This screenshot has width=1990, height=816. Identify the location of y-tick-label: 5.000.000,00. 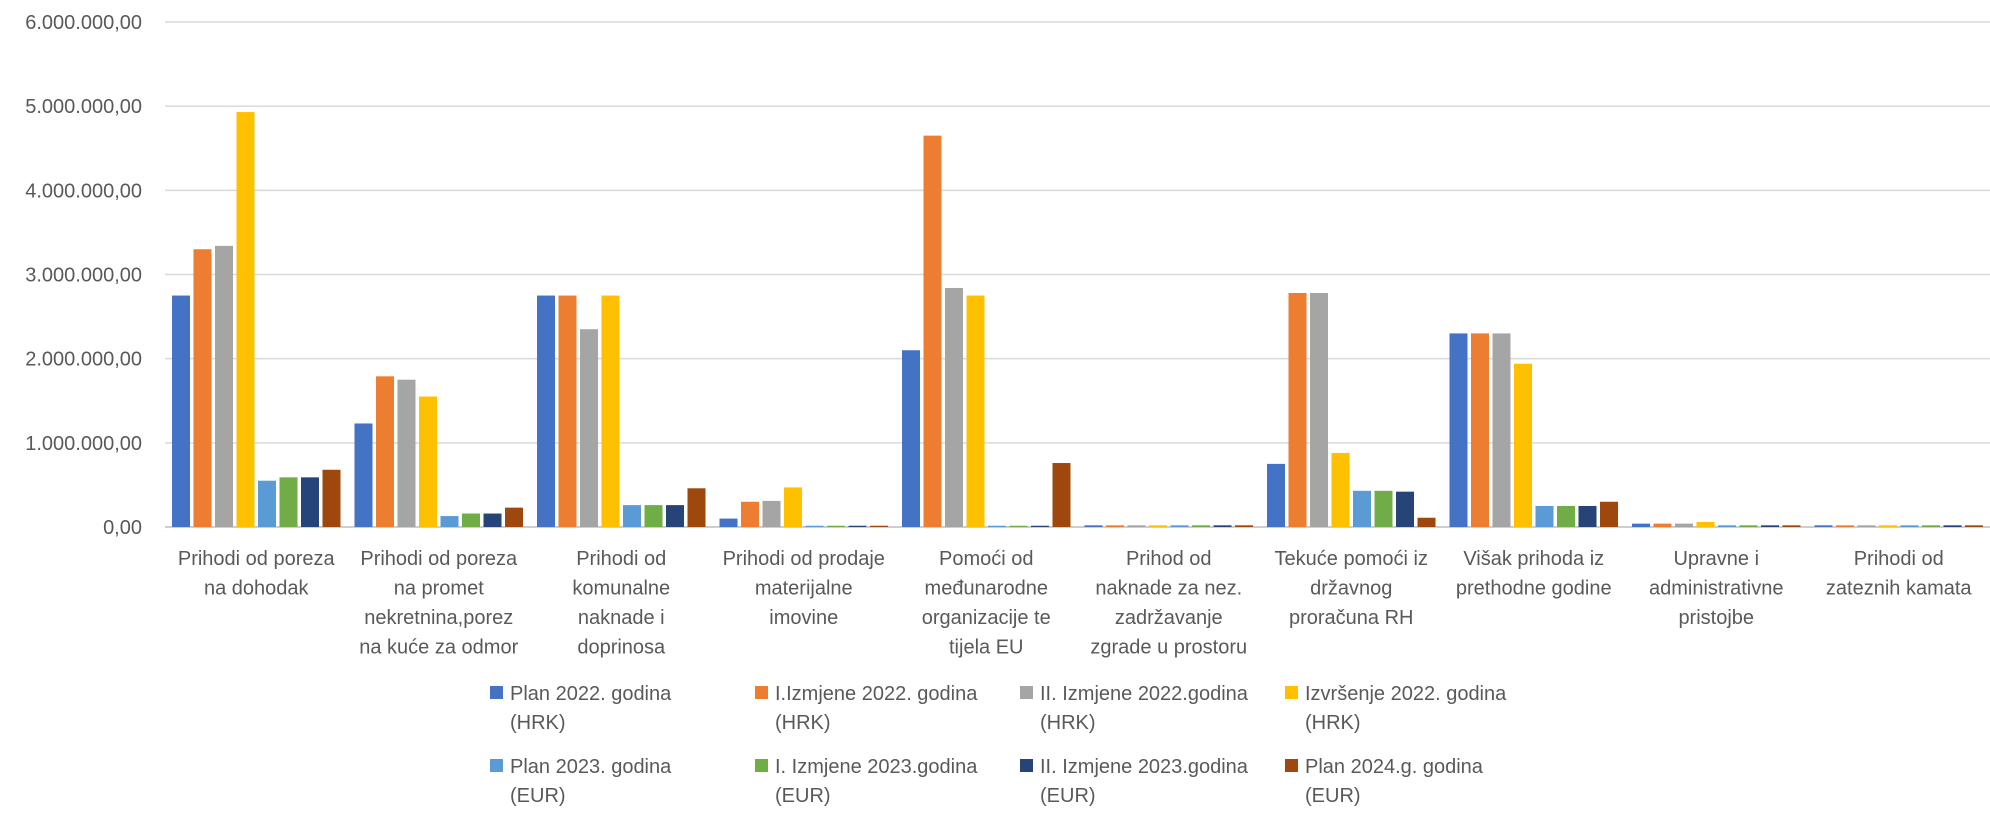
(83, 107).